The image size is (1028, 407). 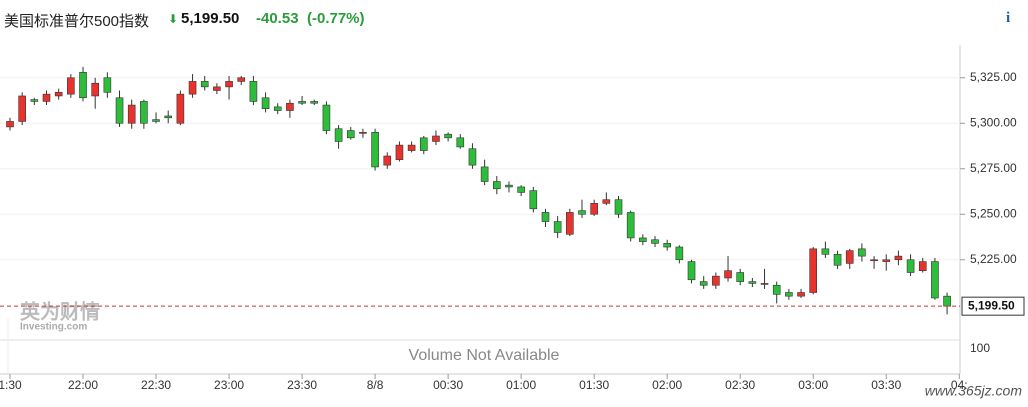 What do you see at coordinates (277, 18) in the screenshot?
I see `change: -40.53` at bounding box center [277, 18].